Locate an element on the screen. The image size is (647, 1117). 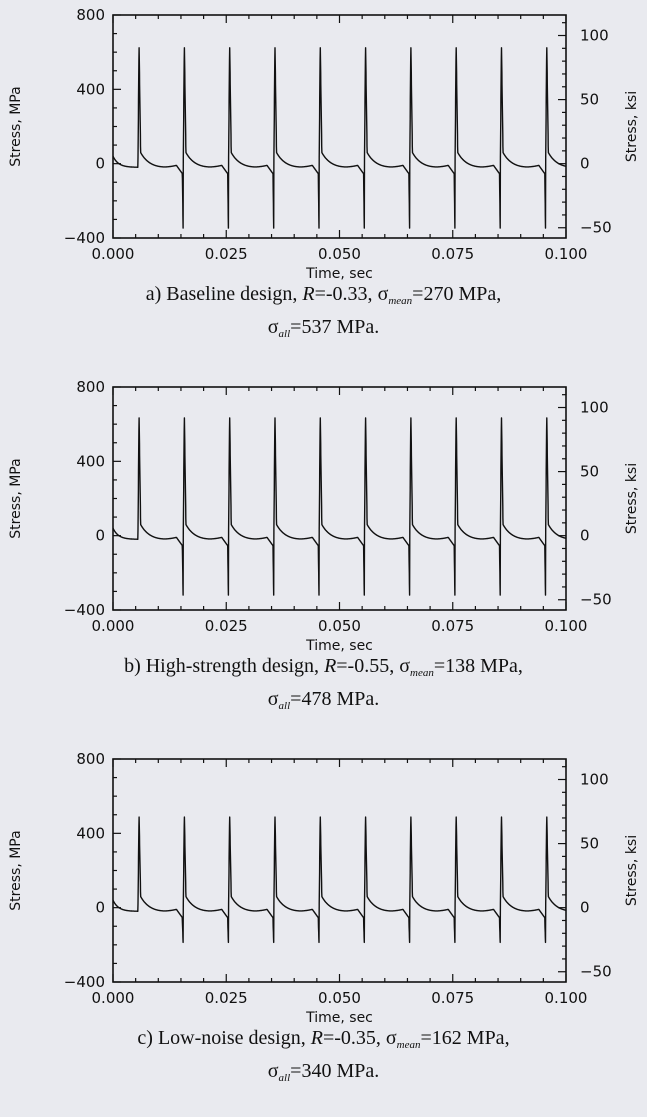
y-tick-label-right-a-3: 100 is located at coordinates (594, 36).